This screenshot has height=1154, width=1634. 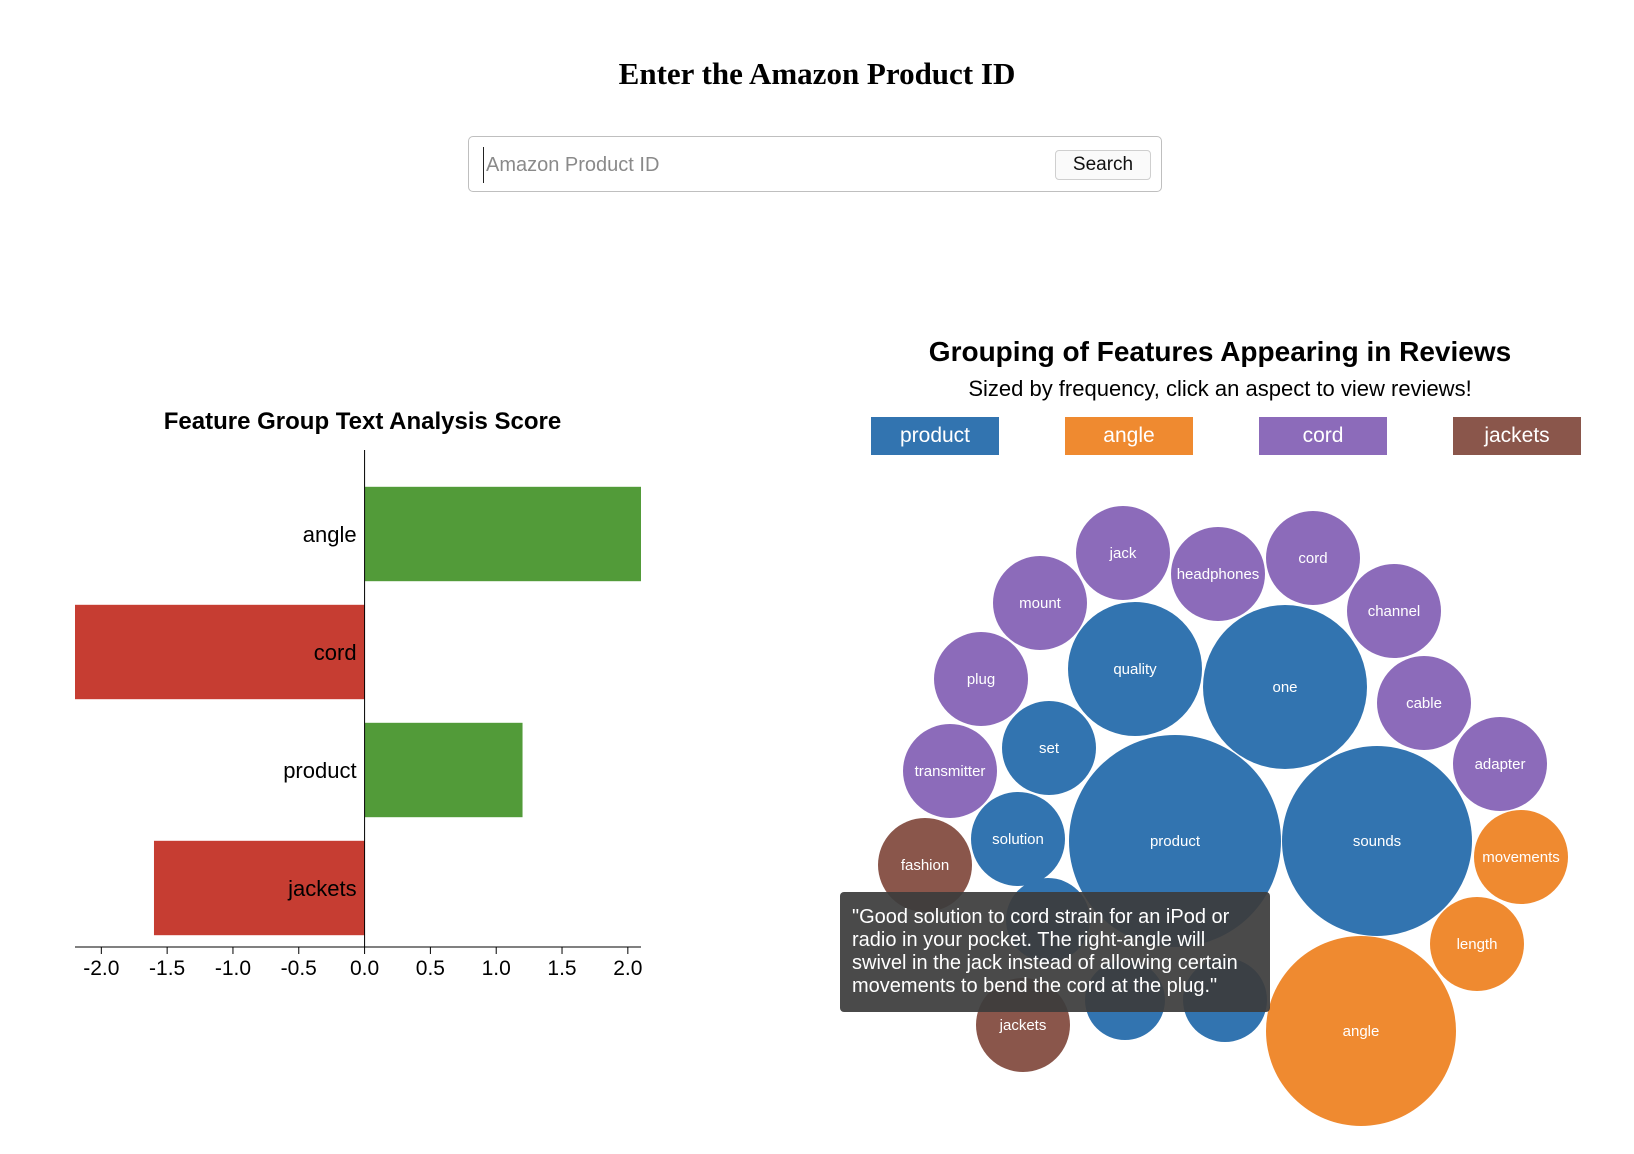 I want to click on bubble-solution: solution, so click(x=1018, y=839).